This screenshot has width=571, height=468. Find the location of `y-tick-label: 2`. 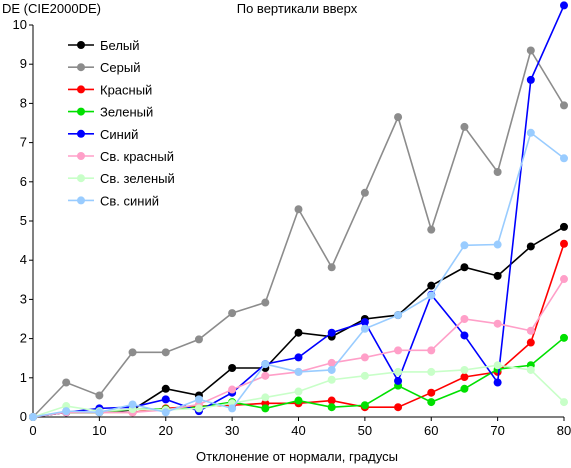

y-tick-label: 2 is located at coordinates (23, 338).